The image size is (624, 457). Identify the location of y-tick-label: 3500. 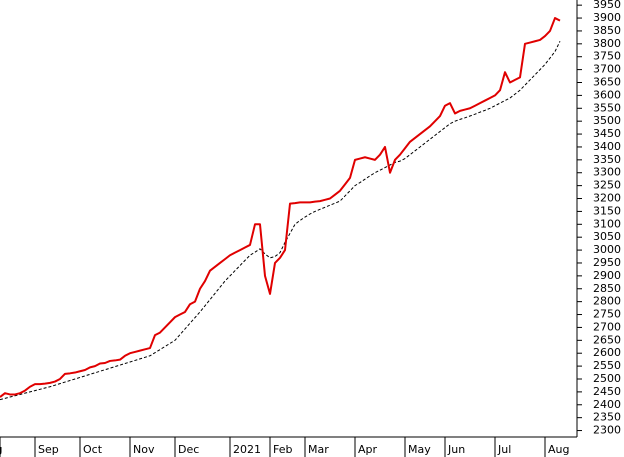
(607, 120).